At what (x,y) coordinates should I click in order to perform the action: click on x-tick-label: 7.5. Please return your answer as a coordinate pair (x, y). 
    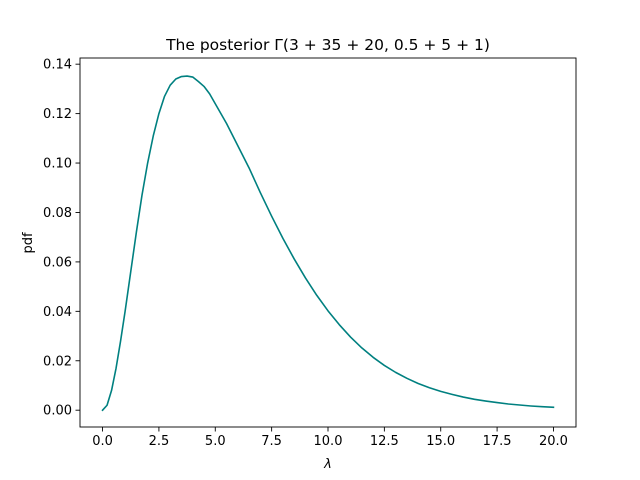
    Looking at the image, I should click on (271, 441).